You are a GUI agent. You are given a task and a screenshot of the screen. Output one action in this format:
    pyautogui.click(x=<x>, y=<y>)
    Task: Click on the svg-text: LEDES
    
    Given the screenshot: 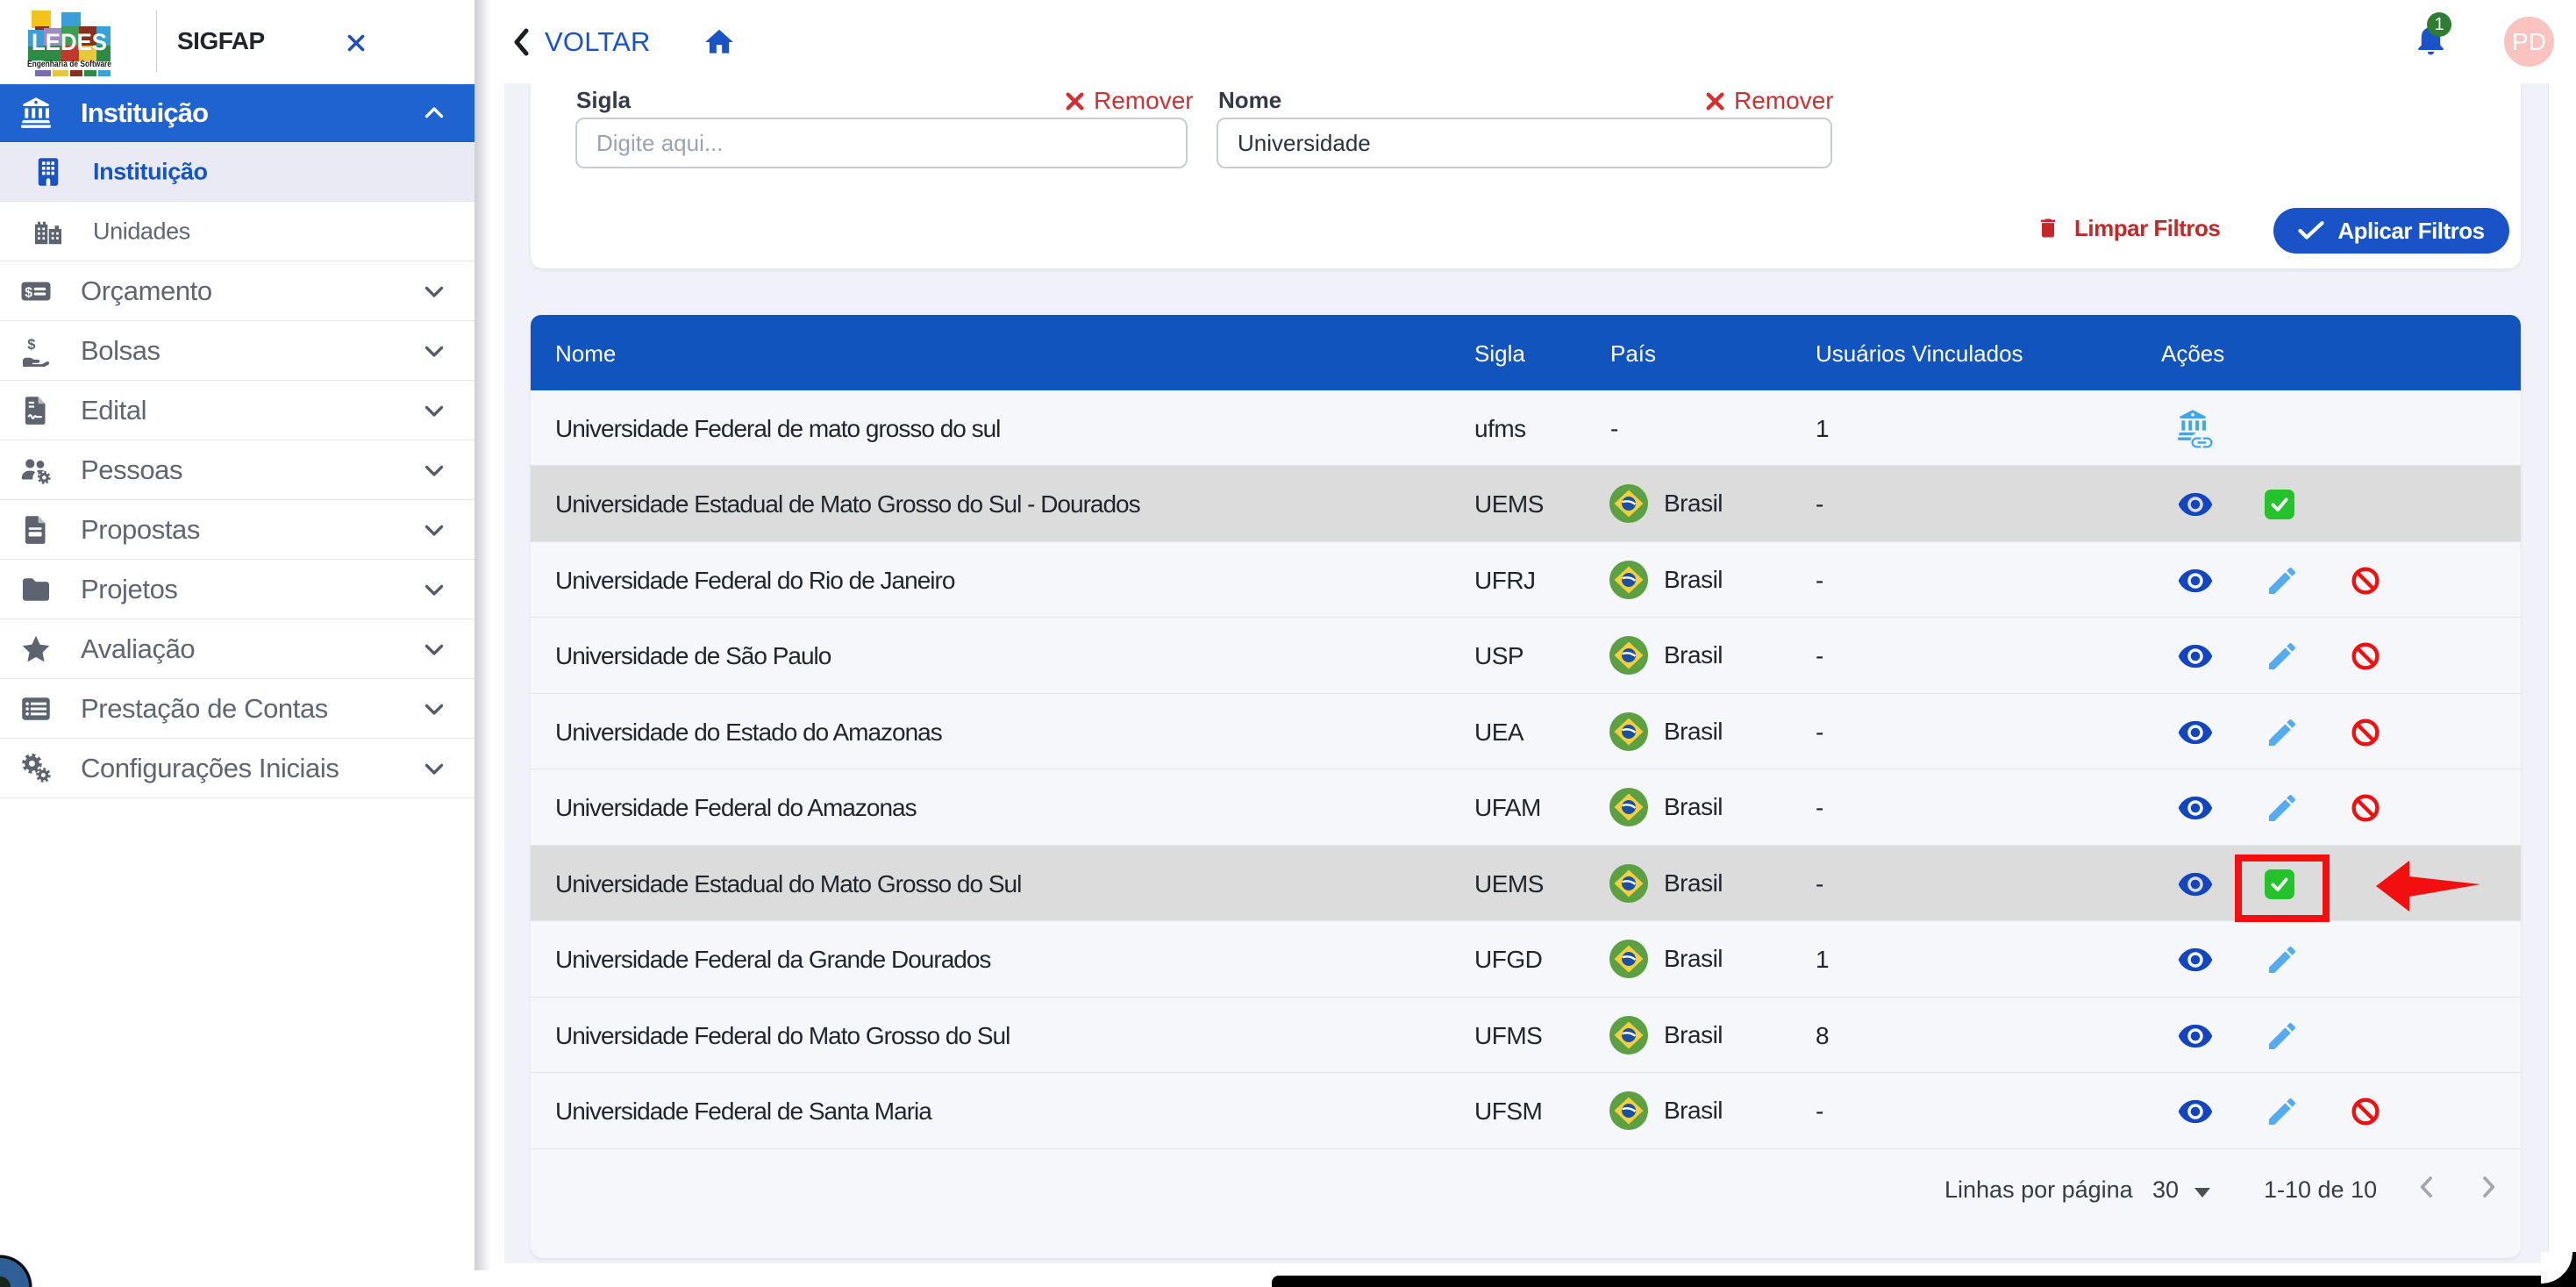 What is the action you would take?
    pyautogui.click(x=70, y=42)
    